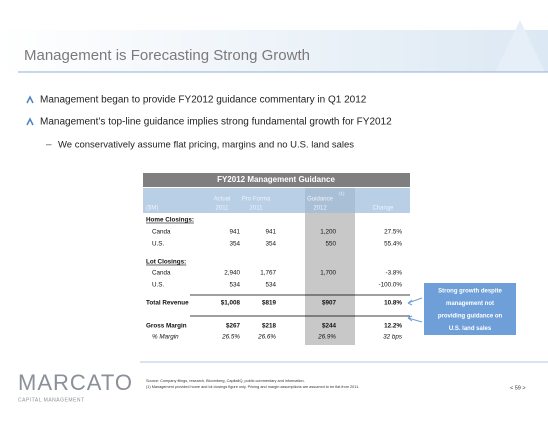 This screenshot has height=423, width=548. I want to click on title-band, so click(274, 51).